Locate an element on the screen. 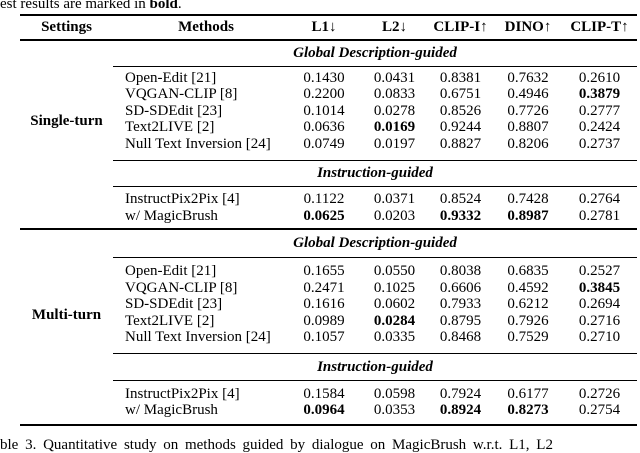  method-cell: Null Text Inversion [24] is located at coordinates (198, 143).